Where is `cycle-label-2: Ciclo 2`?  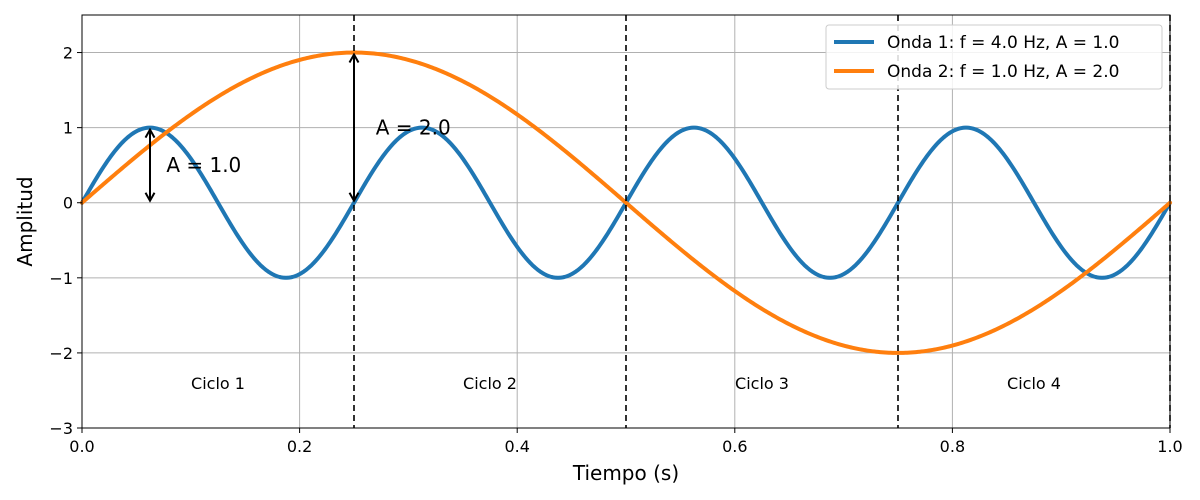
cycle-label-2: Ciclo 2 is located at coordinates (490, 383).